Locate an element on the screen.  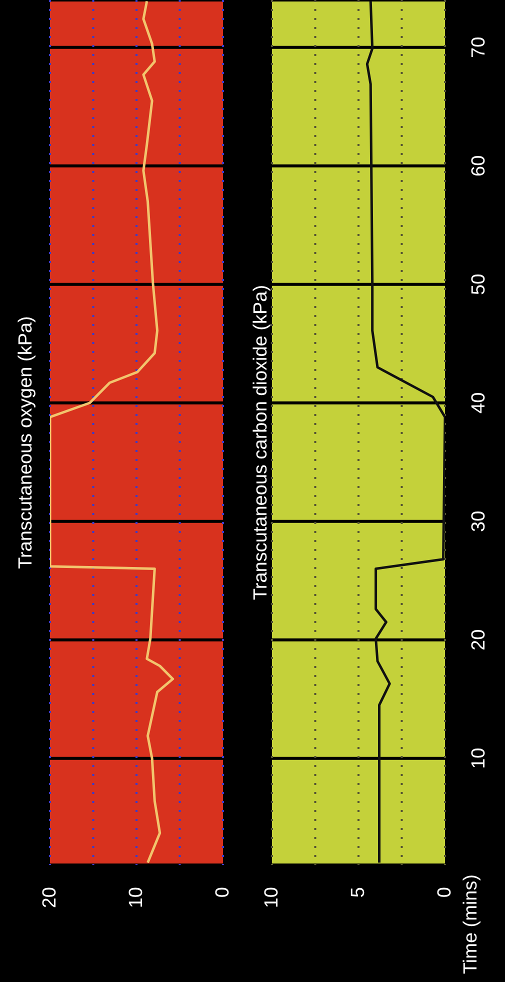
text: Transcutaneous carbon dioxide (kPa) is located at coordinates (261, 442).